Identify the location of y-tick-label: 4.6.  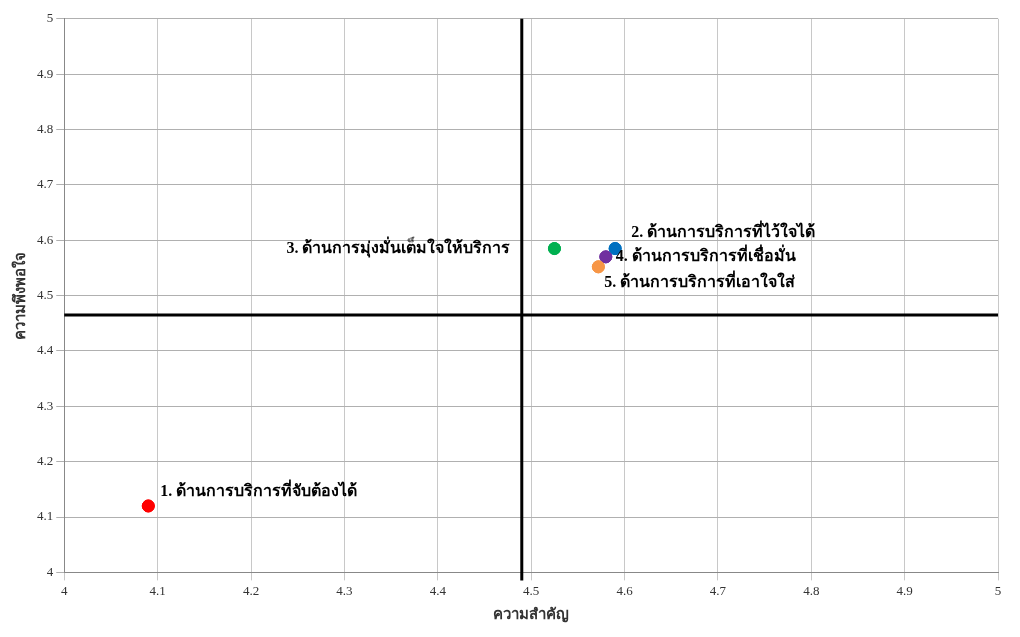
(45, 239).